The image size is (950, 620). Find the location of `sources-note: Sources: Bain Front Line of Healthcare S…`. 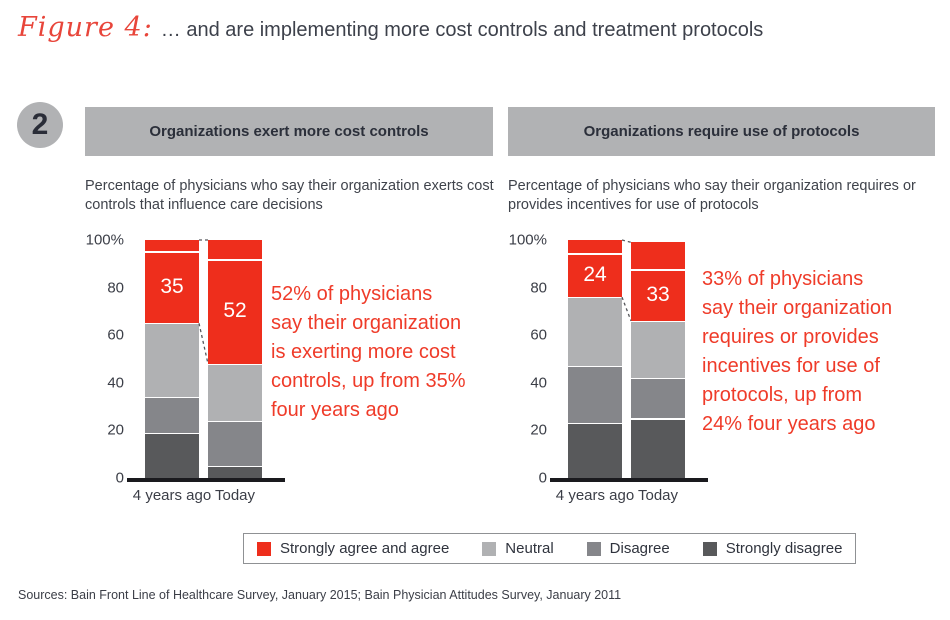

sources-note: Sources: Bain Front Line of Healthcare S… is located at coordinates (320, 595).